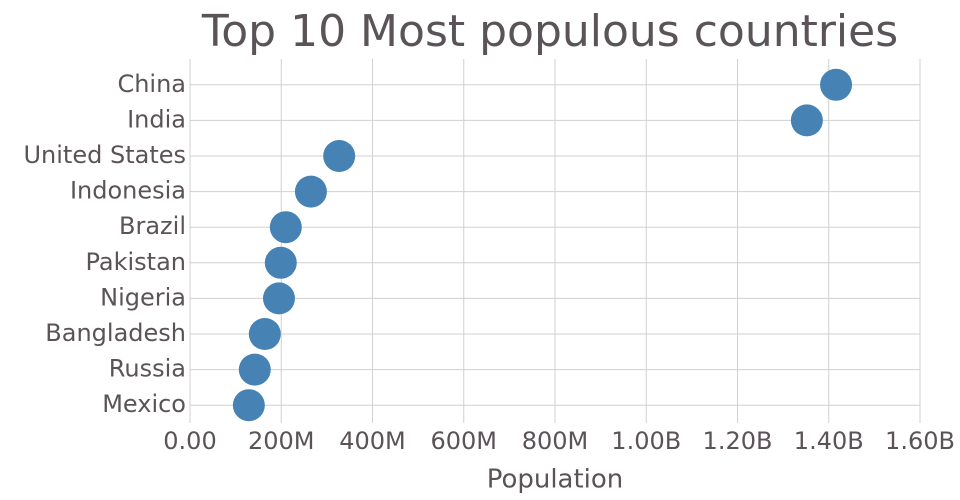  Describe the element at coordinates (136, 262) in the screenshot. I see `y-tick-label: Pakistan` at that location.